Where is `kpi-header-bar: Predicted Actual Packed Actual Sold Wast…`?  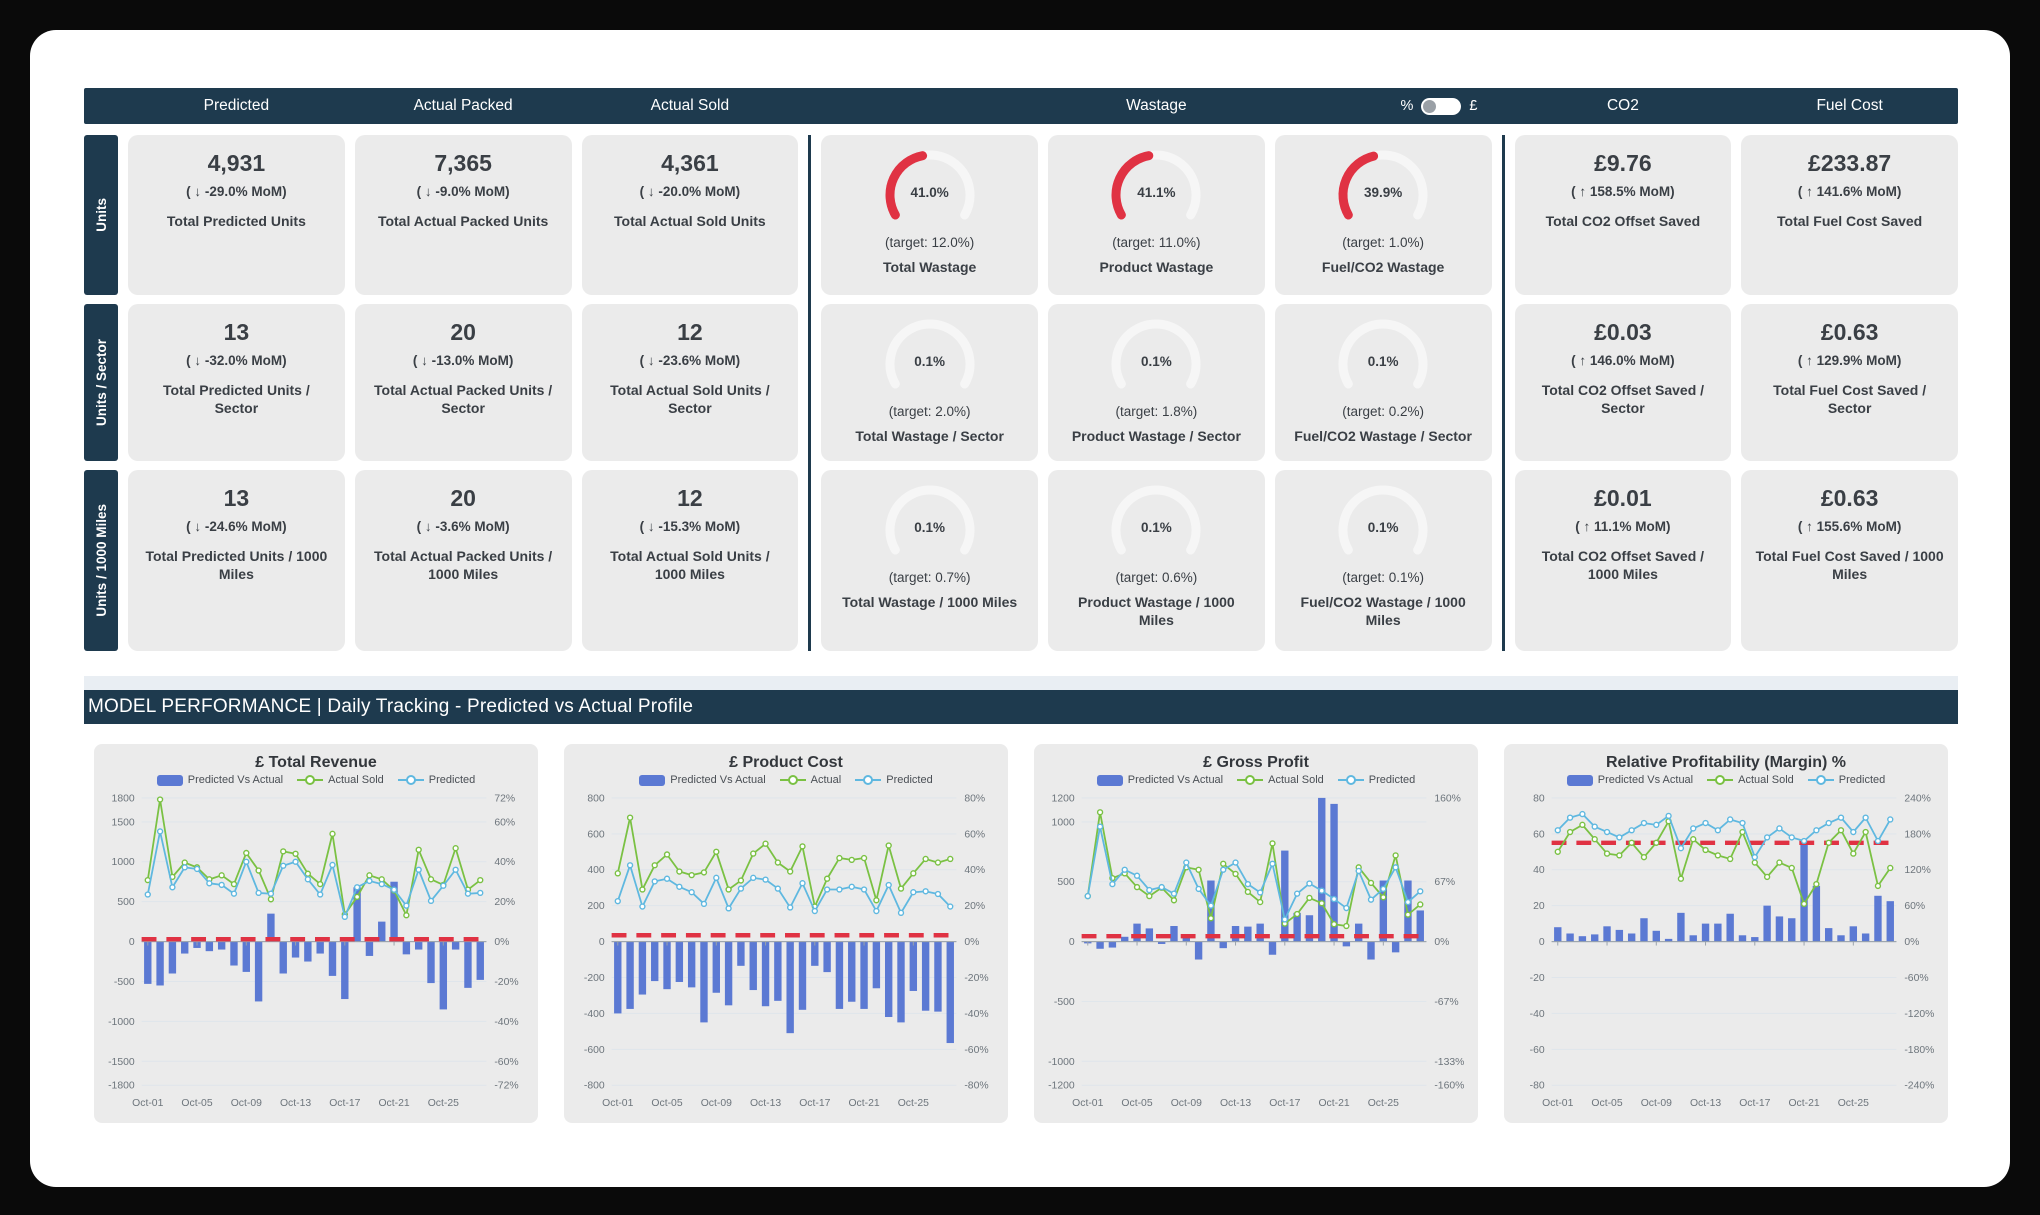
kpi-header-bar: Predicted Actual Packed Actual Sold Wast… is located at coordinates (1021, 106).